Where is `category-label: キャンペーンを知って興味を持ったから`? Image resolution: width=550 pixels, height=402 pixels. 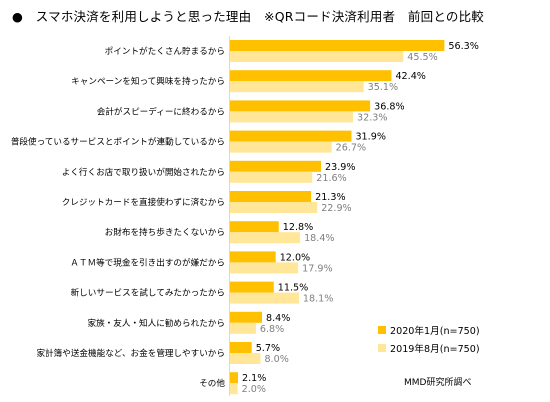 category-label: キャンペーンを知って興味を持ったから is located at coordinates (148, 81).